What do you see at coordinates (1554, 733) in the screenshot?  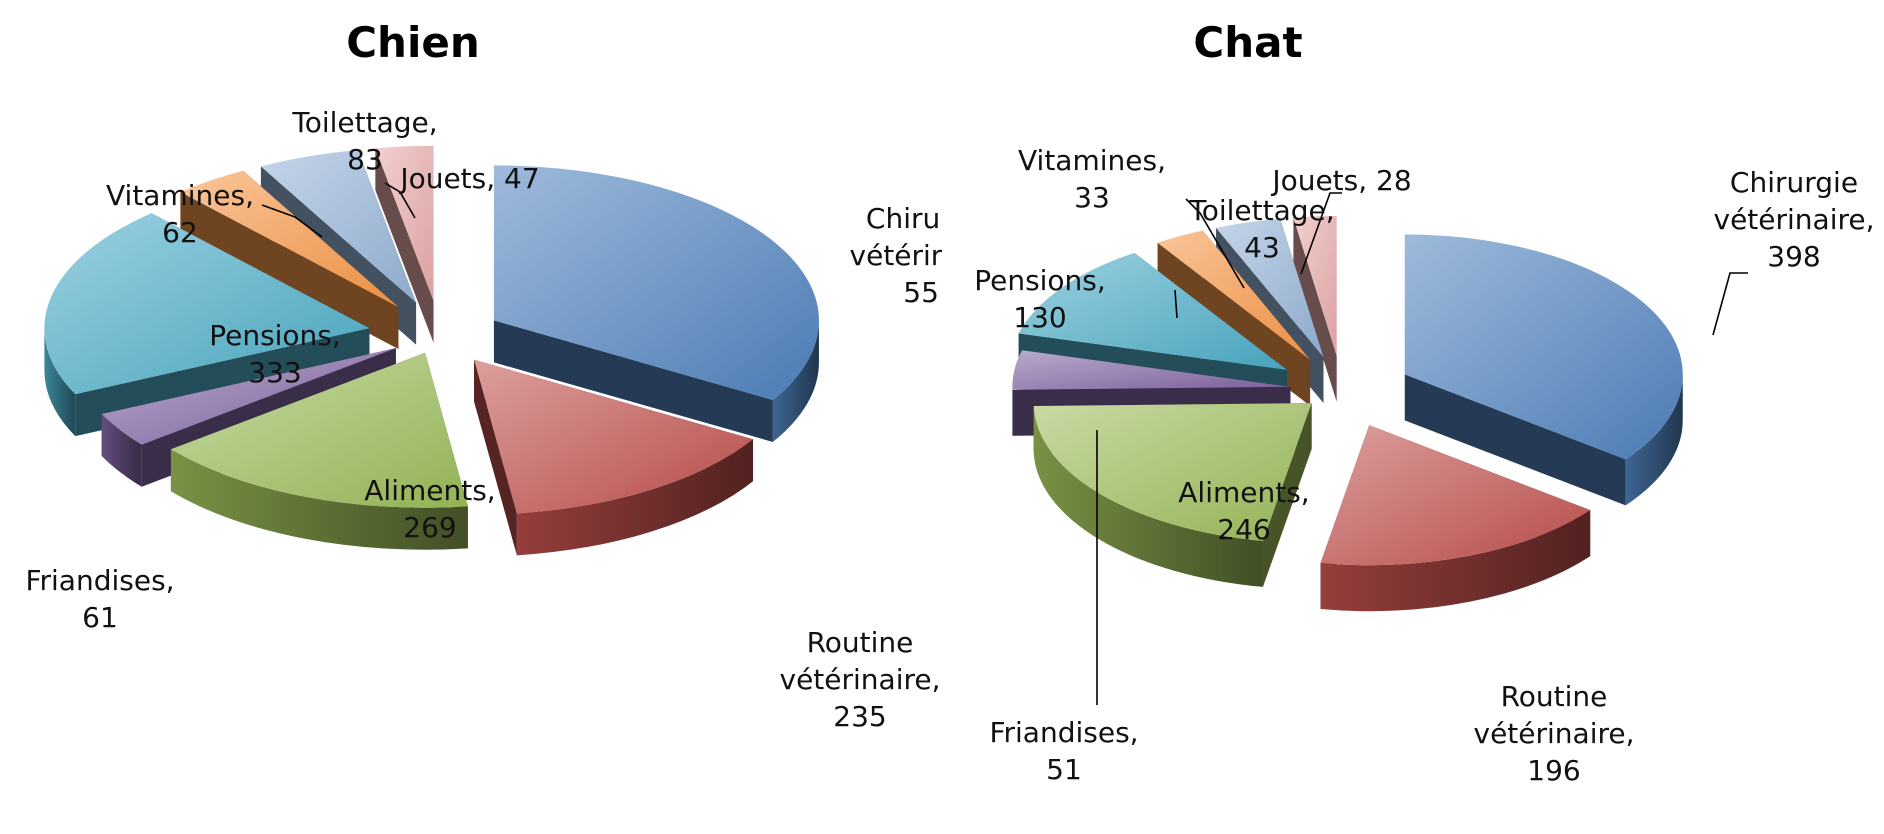 I see `data-label-routine-veterinaire: Routine vétérinaire, 196` at bounding box center [1554, 733].